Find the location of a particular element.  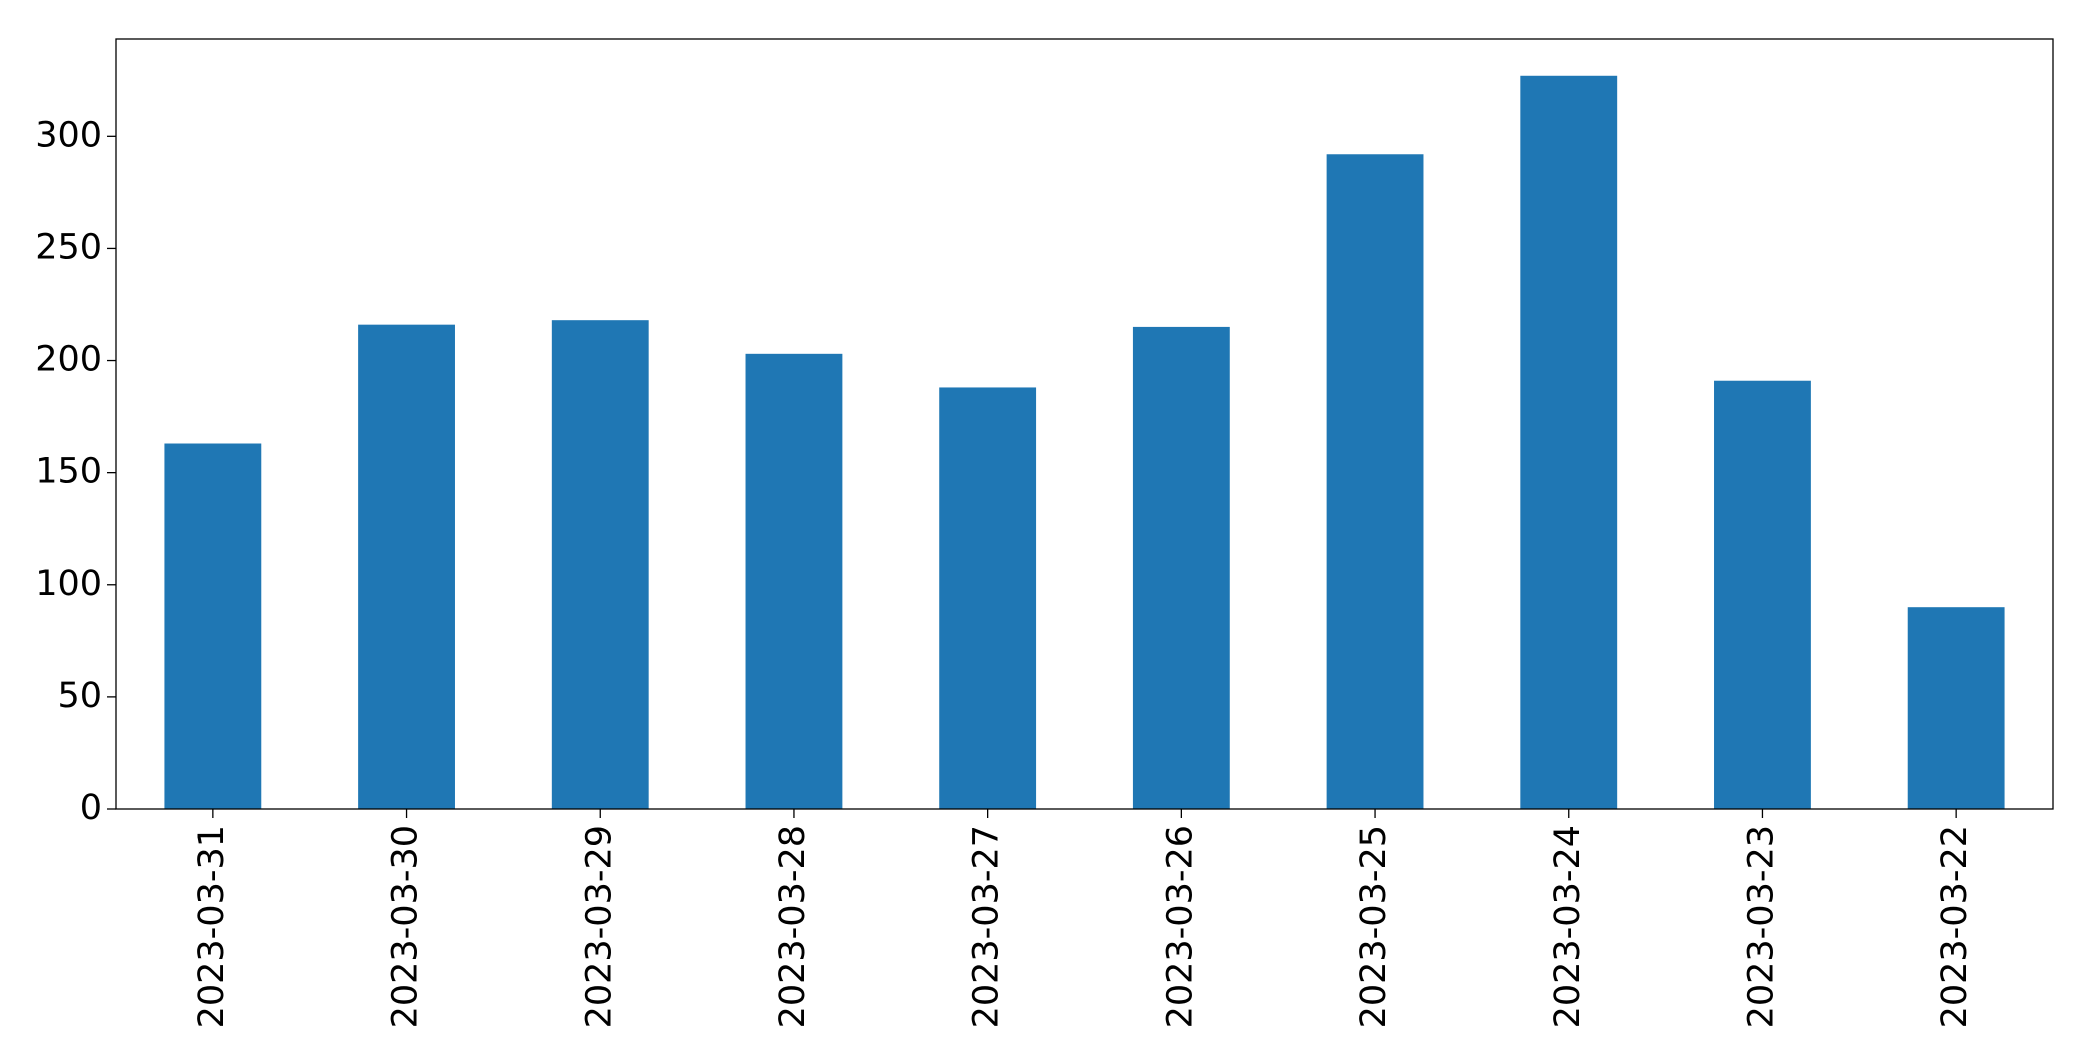

x-tick-label: 2023-03-30 is located at coordinates (406, 926).